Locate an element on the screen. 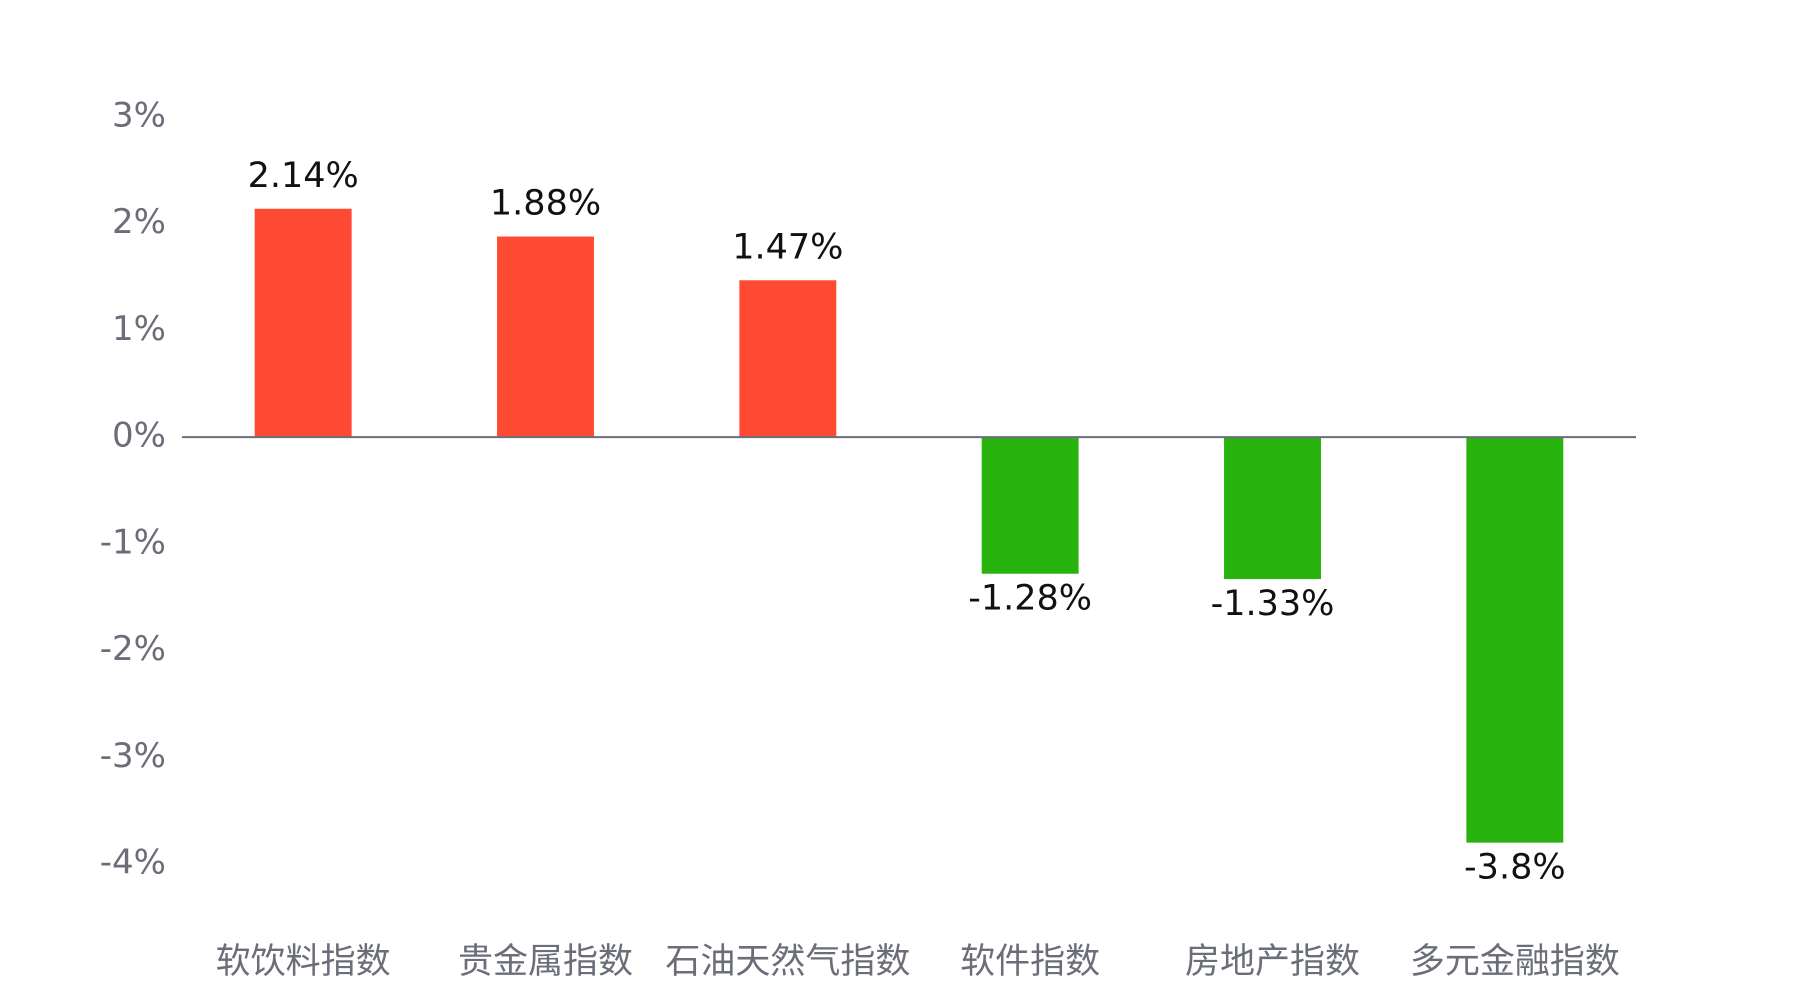 This screenshot has height=1000, width=1800. y-tick-label: 2% is located at coordinates (139, 222).